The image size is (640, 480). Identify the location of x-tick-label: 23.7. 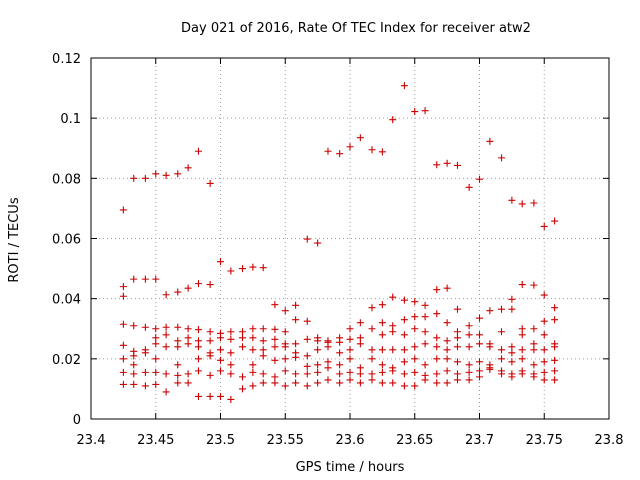
(479, 440).